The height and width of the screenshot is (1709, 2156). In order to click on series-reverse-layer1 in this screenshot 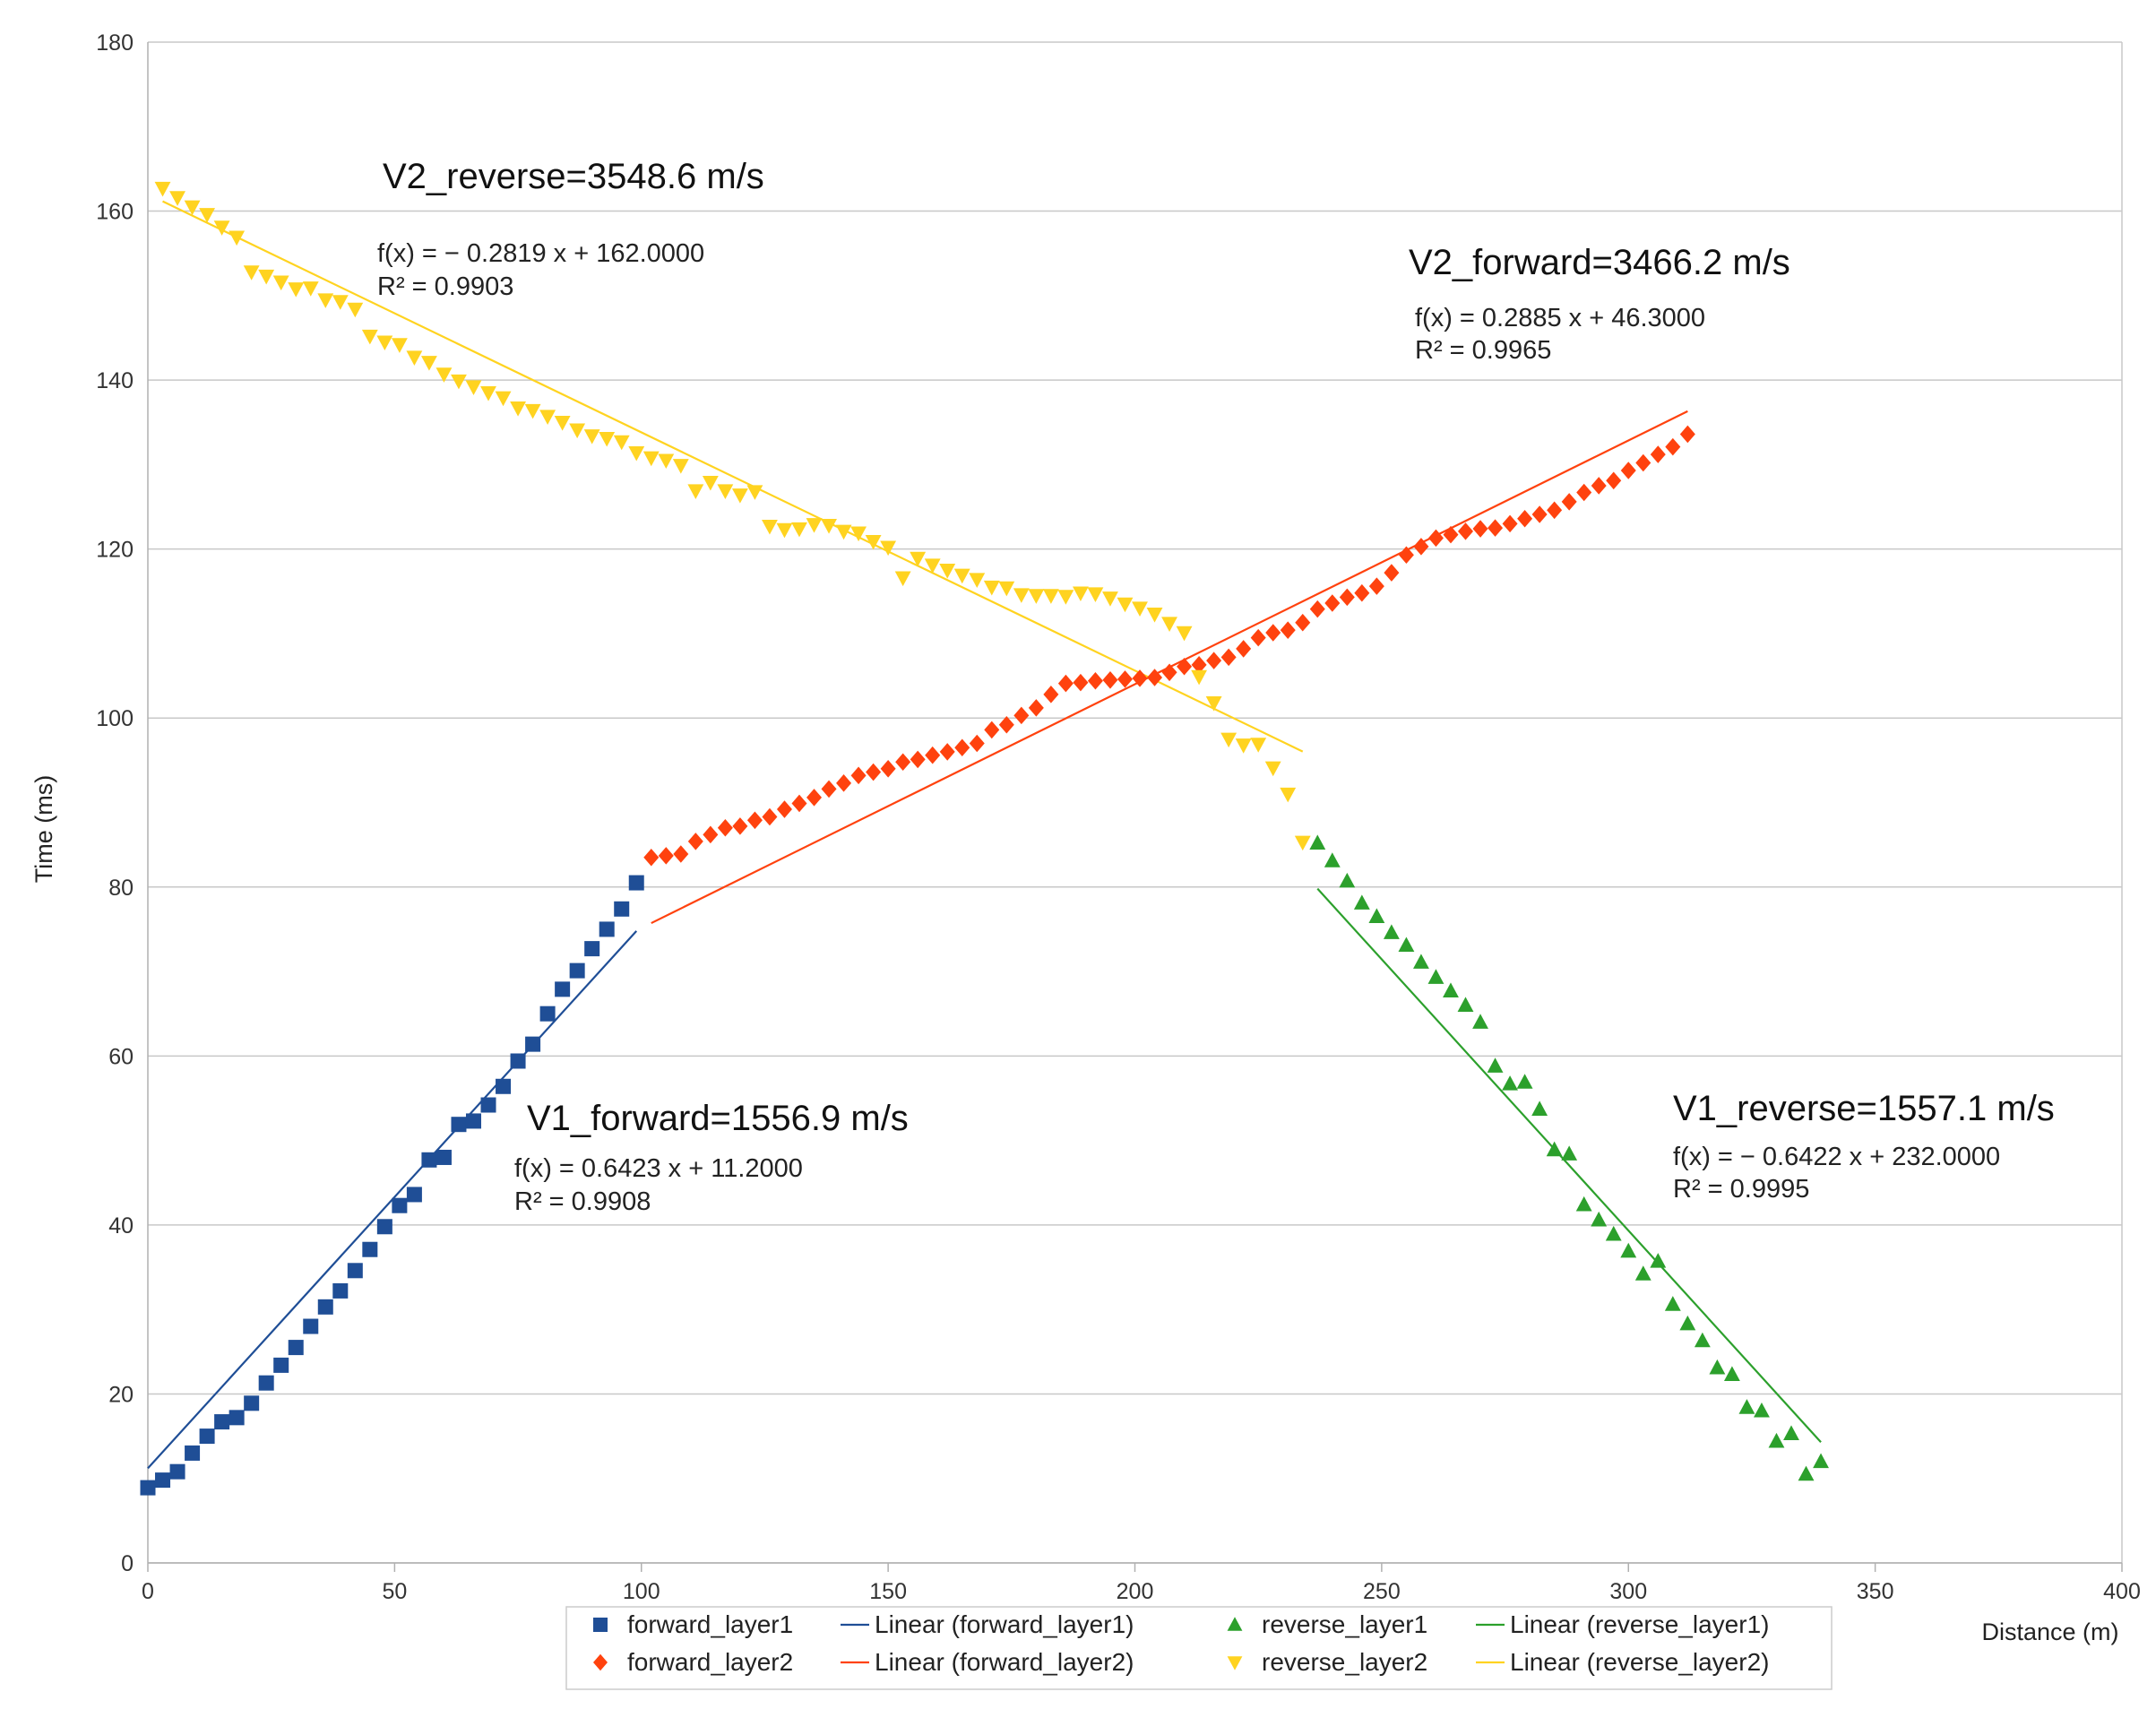, I will do `click(1569, 1157)`.